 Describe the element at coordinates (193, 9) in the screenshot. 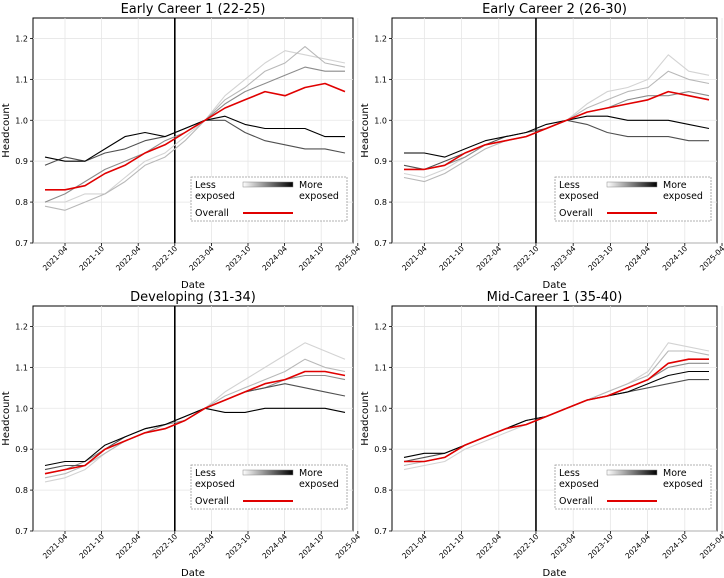

I see `chart-title: Early Career 1 (22-25)` at that location.